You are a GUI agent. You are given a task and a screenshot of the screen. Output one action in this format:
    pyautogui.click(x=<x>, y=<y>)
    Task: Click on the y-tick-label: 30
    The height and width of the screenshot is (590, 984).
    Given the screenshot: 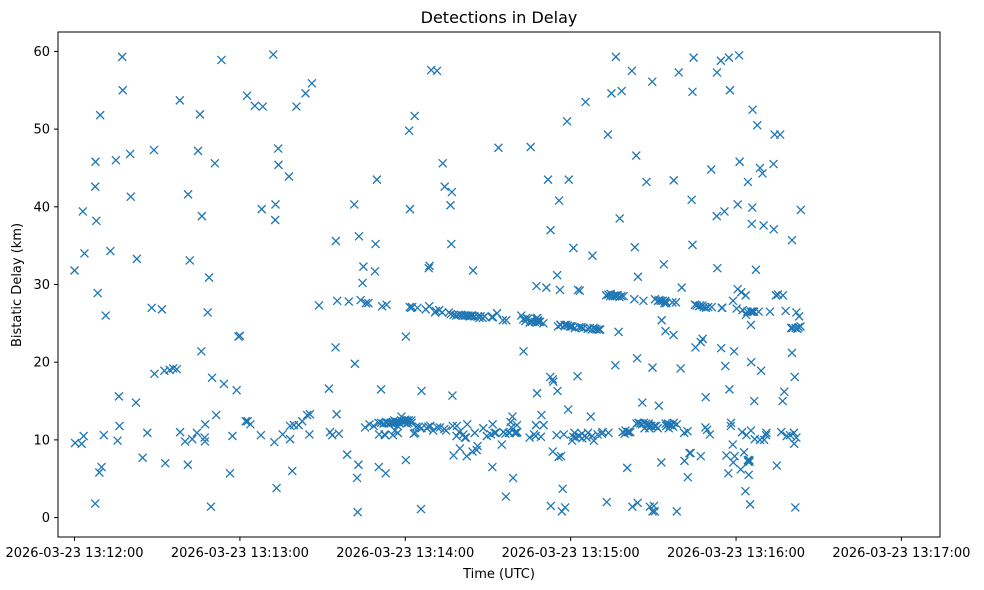 What is the action you would take?
    pyautogui.click(x=41, y=285)
    